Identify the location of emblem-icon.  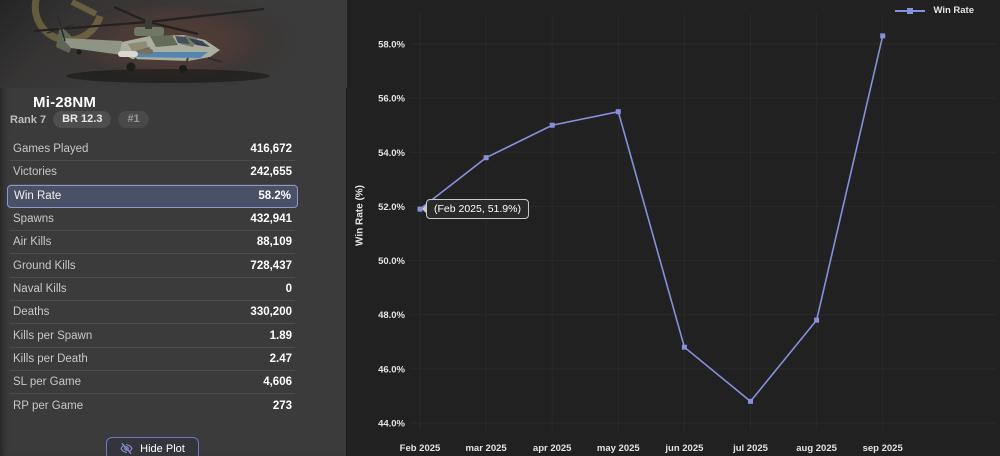
(67, 22).